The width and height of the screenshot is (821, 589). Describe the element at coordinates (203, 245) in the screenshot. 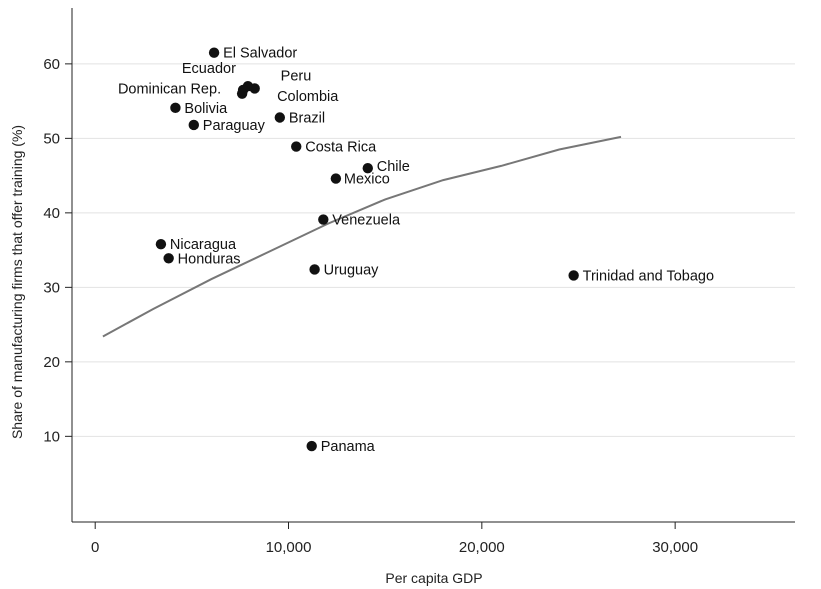

I see `point-label: Nicaragua` at that location.